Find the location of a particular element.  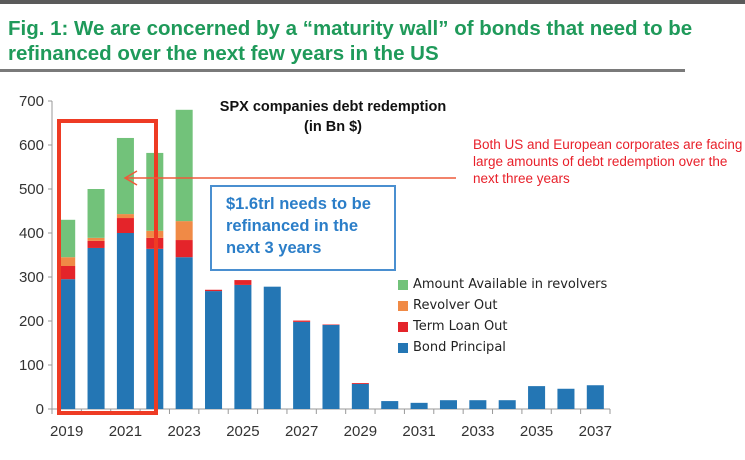

bar-bond-2019 is located at coordinates (67, 344).